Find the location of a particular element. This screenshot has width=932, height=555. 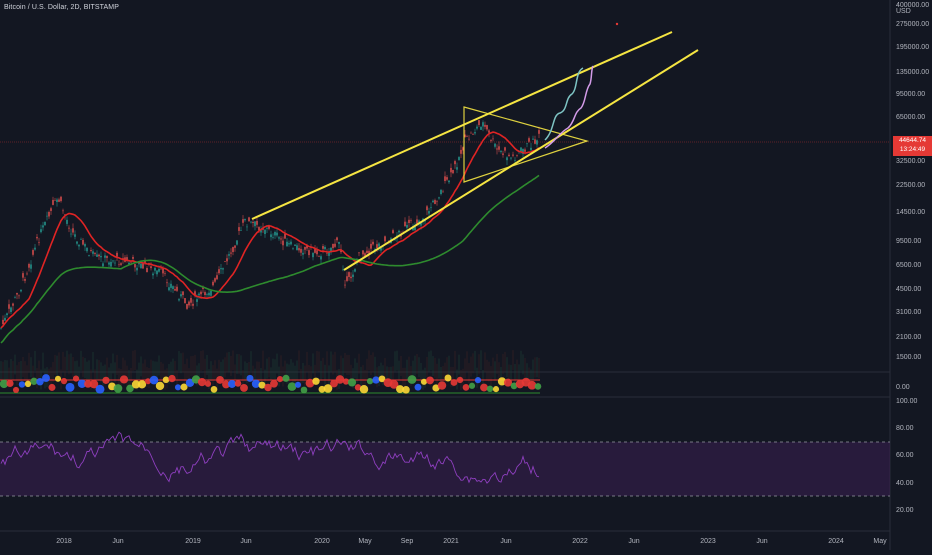

symbol-title: Bitcoin / U.S. Dollar, 2D, BITSTAMP is located at coordinates (62, 7).